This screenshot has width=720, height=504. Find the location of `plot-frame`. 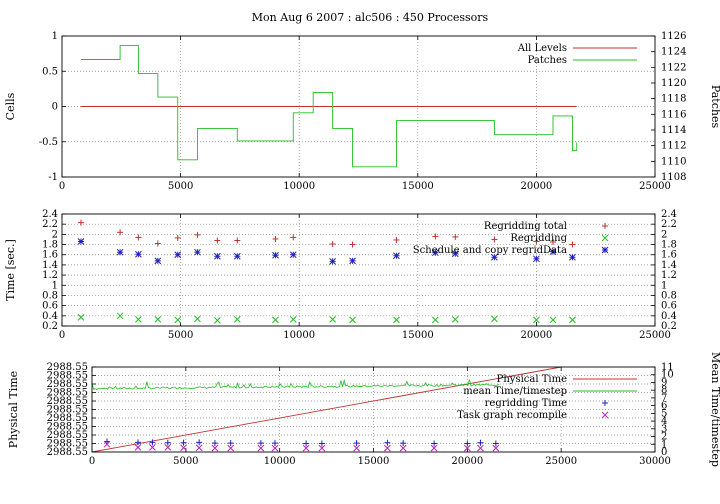

plot-frame is located at coordinates (373, 409).